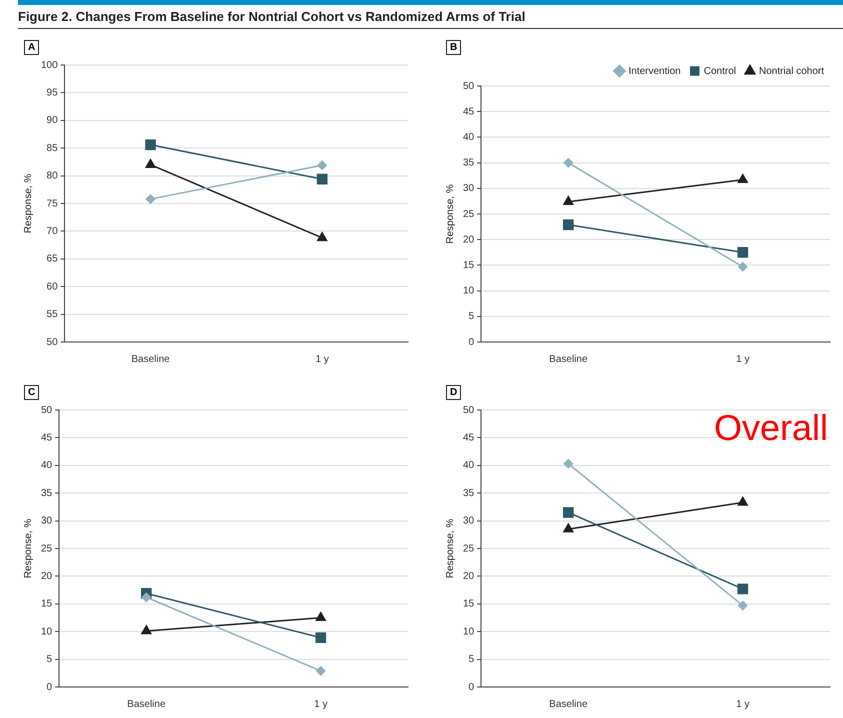  What do you see at coordinates (52, 92) in the screenshot?
I see `y-tick-label: 95` at bounding box center [52, 92].